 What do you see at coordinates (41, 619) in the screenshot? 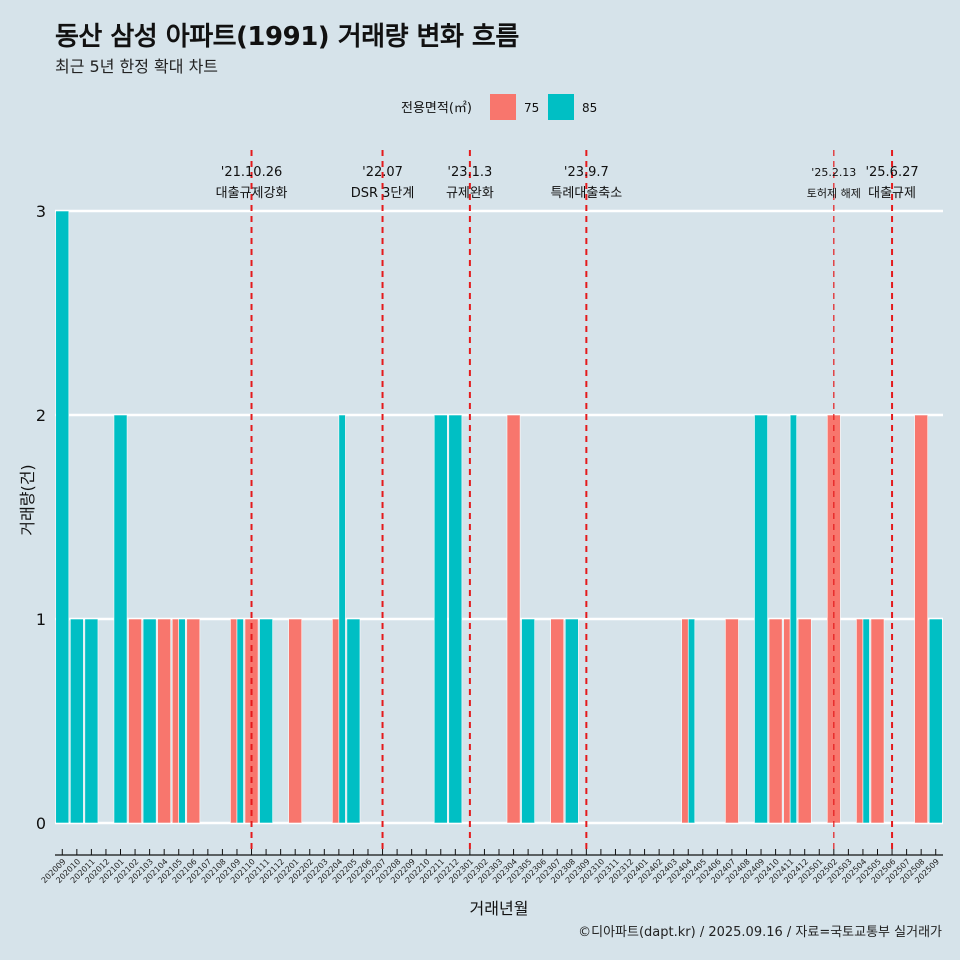
I see `y-tick-label: 1` at bounding box center [41, 619].